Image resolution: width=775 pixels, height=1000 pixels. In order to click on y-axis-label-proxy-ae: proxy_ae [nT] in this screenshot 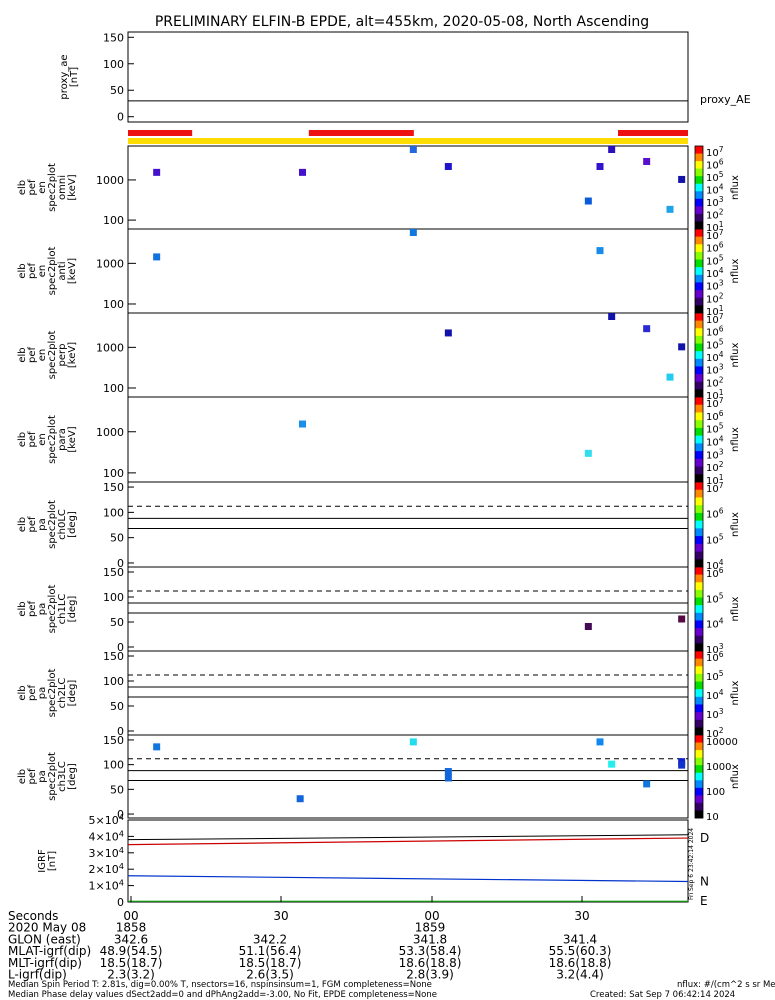, I will do `click(69, 76)`.